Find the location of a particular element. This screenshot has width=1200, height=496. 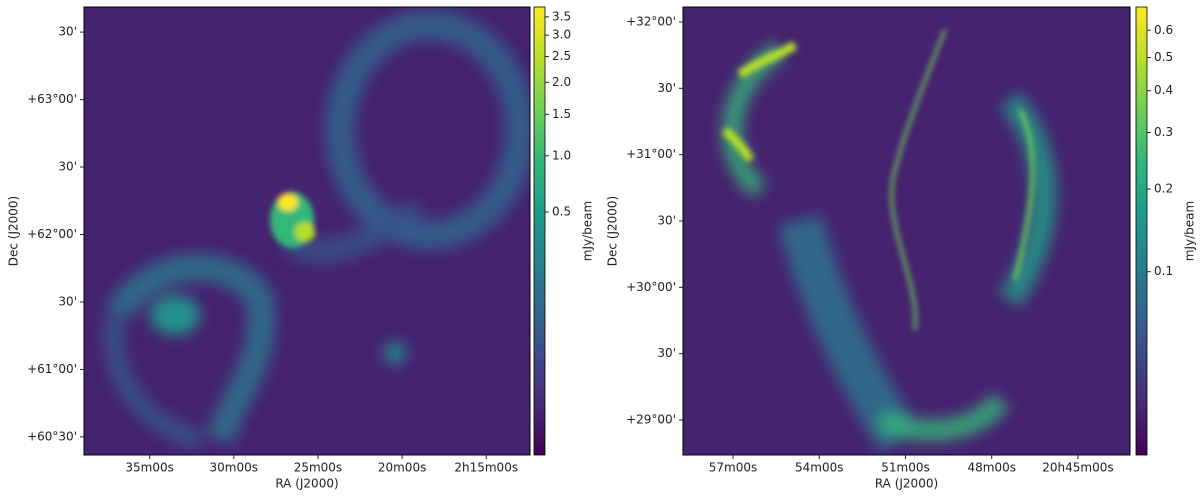

colorbar-tick-label: 0.6 is located at coordinates (1163, 30).